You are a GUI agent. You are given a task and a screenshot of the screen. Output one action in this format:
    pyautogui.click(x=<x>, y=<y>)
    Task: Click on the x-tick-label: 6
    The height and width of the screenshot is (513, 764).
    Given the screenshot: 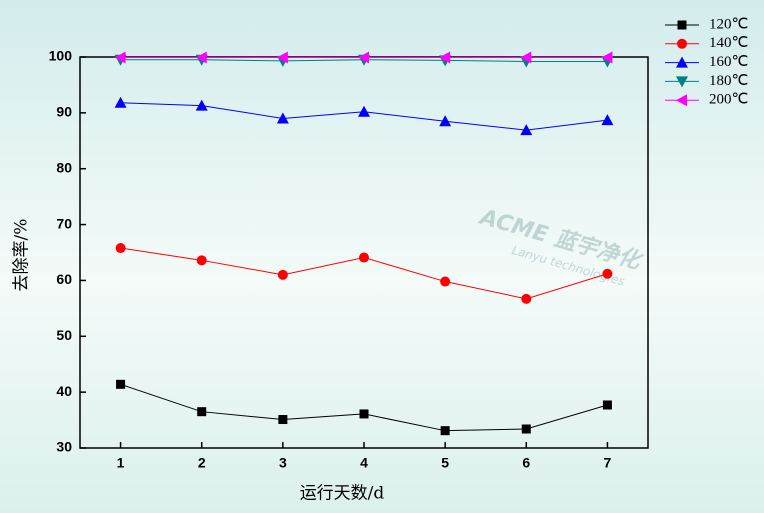 What is the action you would take?
    pyautogui.click(x=526, y=463)
    